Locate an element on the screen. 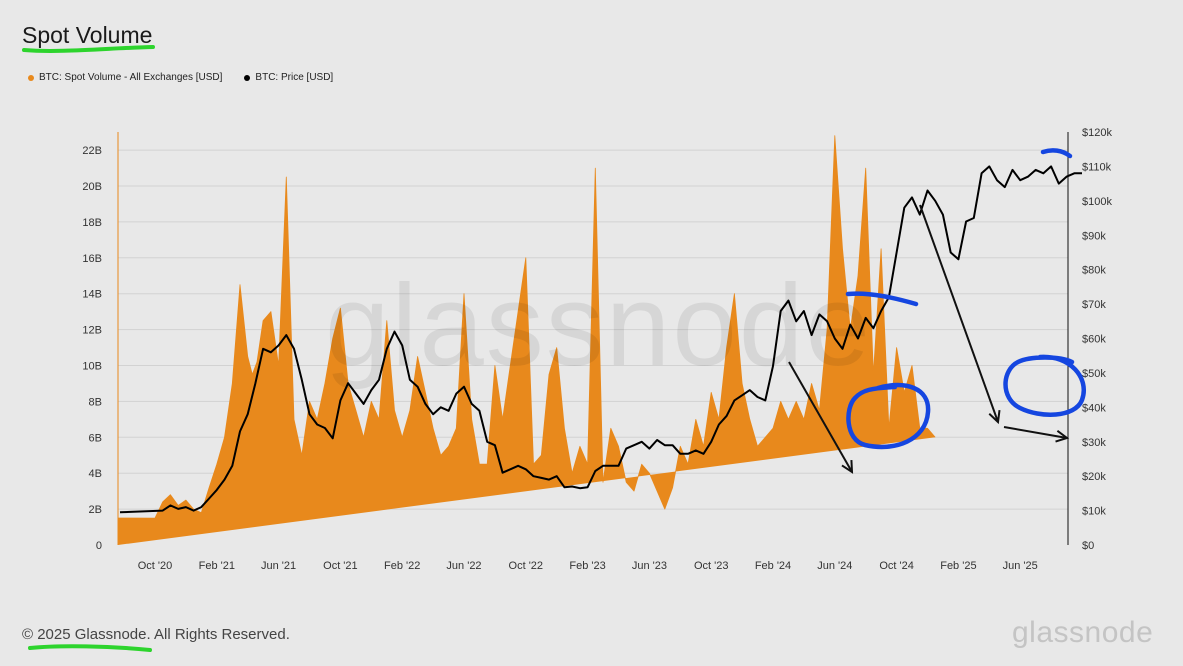  right-axis-tick-label: $100k is located at coordinates (1097, 202).